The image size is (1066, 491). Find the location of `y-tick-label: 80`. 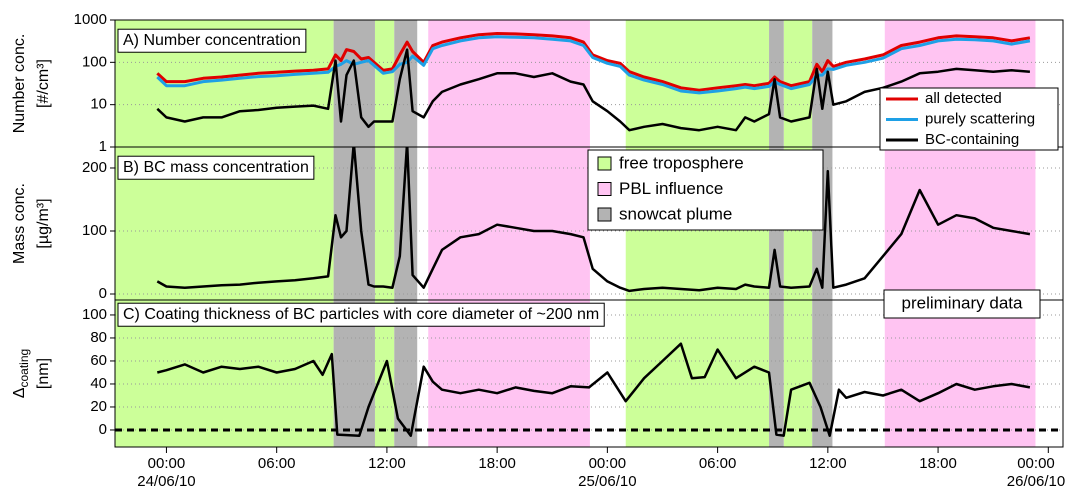

y-tick-label: 80 is located at coordinates (98, 337).